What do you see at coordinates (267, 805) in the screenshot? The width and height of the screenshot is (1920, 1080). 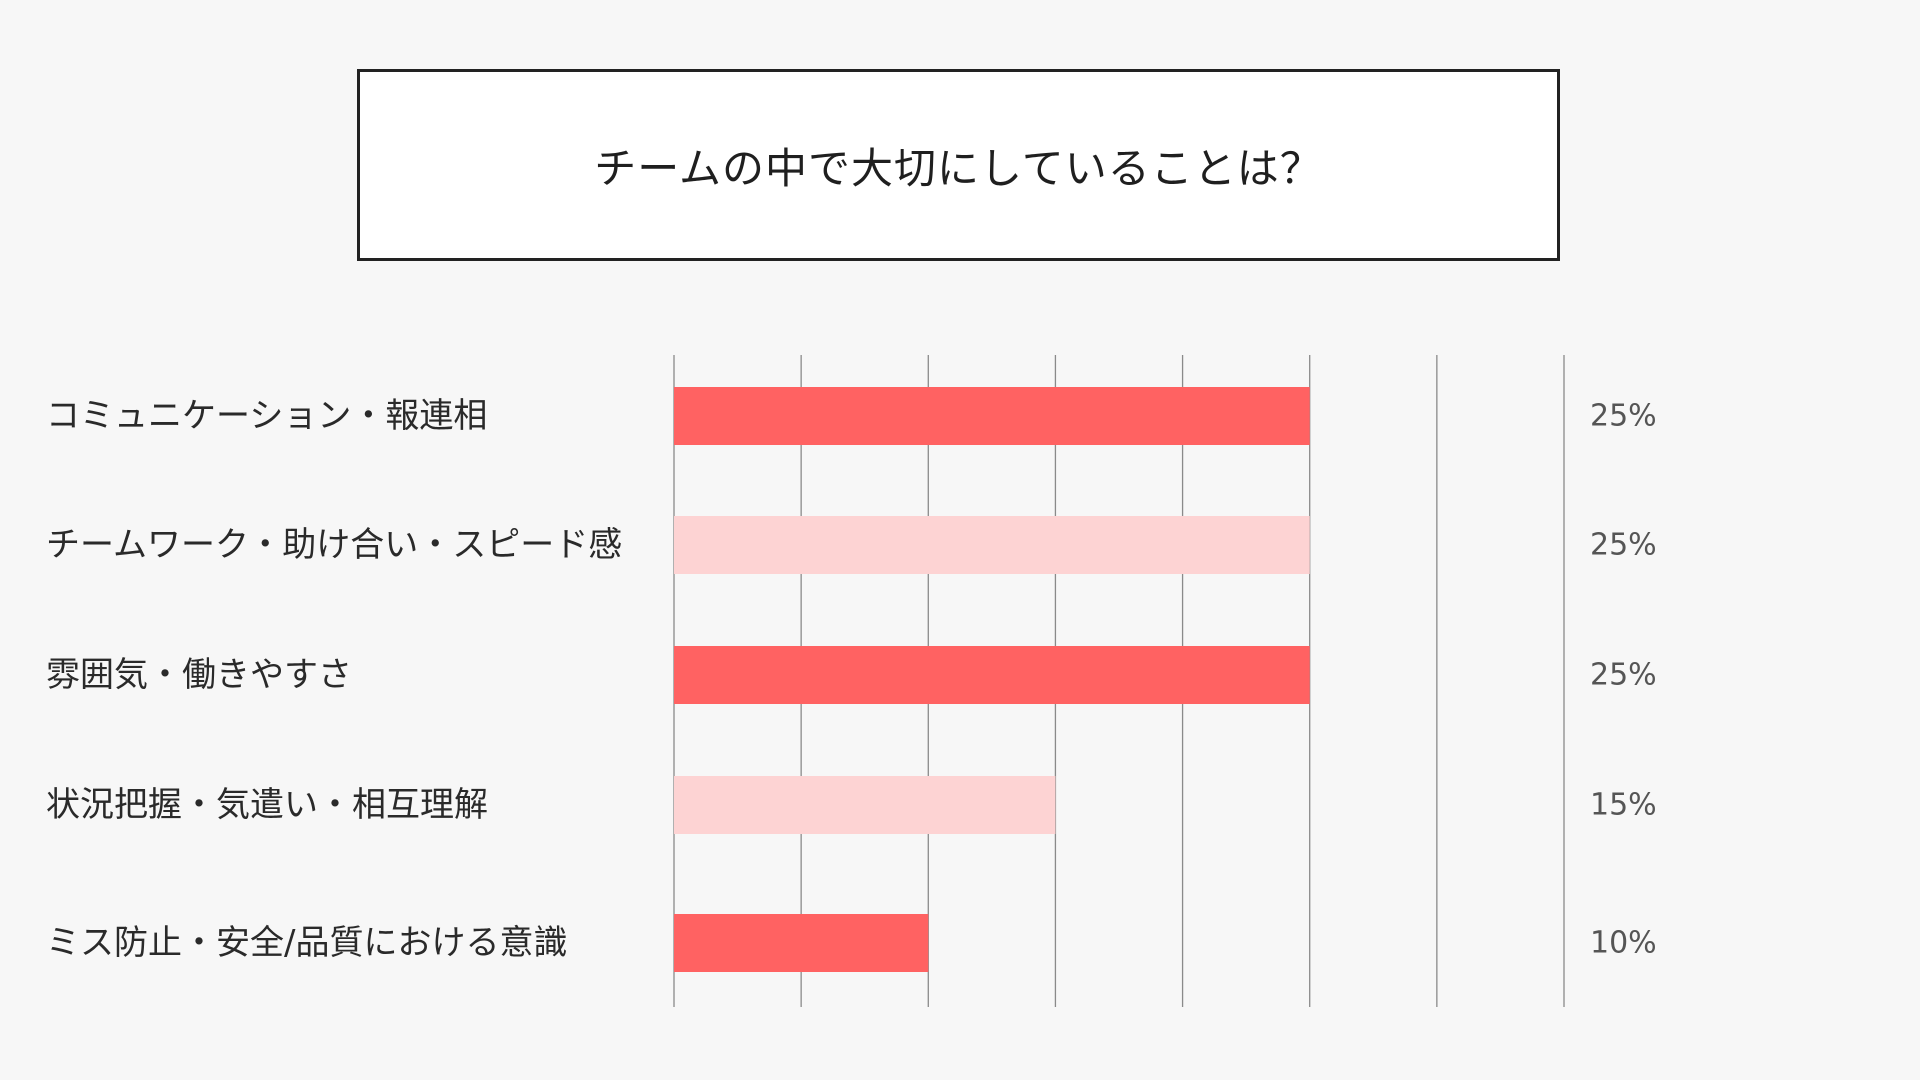 I see `category-label: 状況把握・気遣い・相互理解` at bounding box center [267, 805].